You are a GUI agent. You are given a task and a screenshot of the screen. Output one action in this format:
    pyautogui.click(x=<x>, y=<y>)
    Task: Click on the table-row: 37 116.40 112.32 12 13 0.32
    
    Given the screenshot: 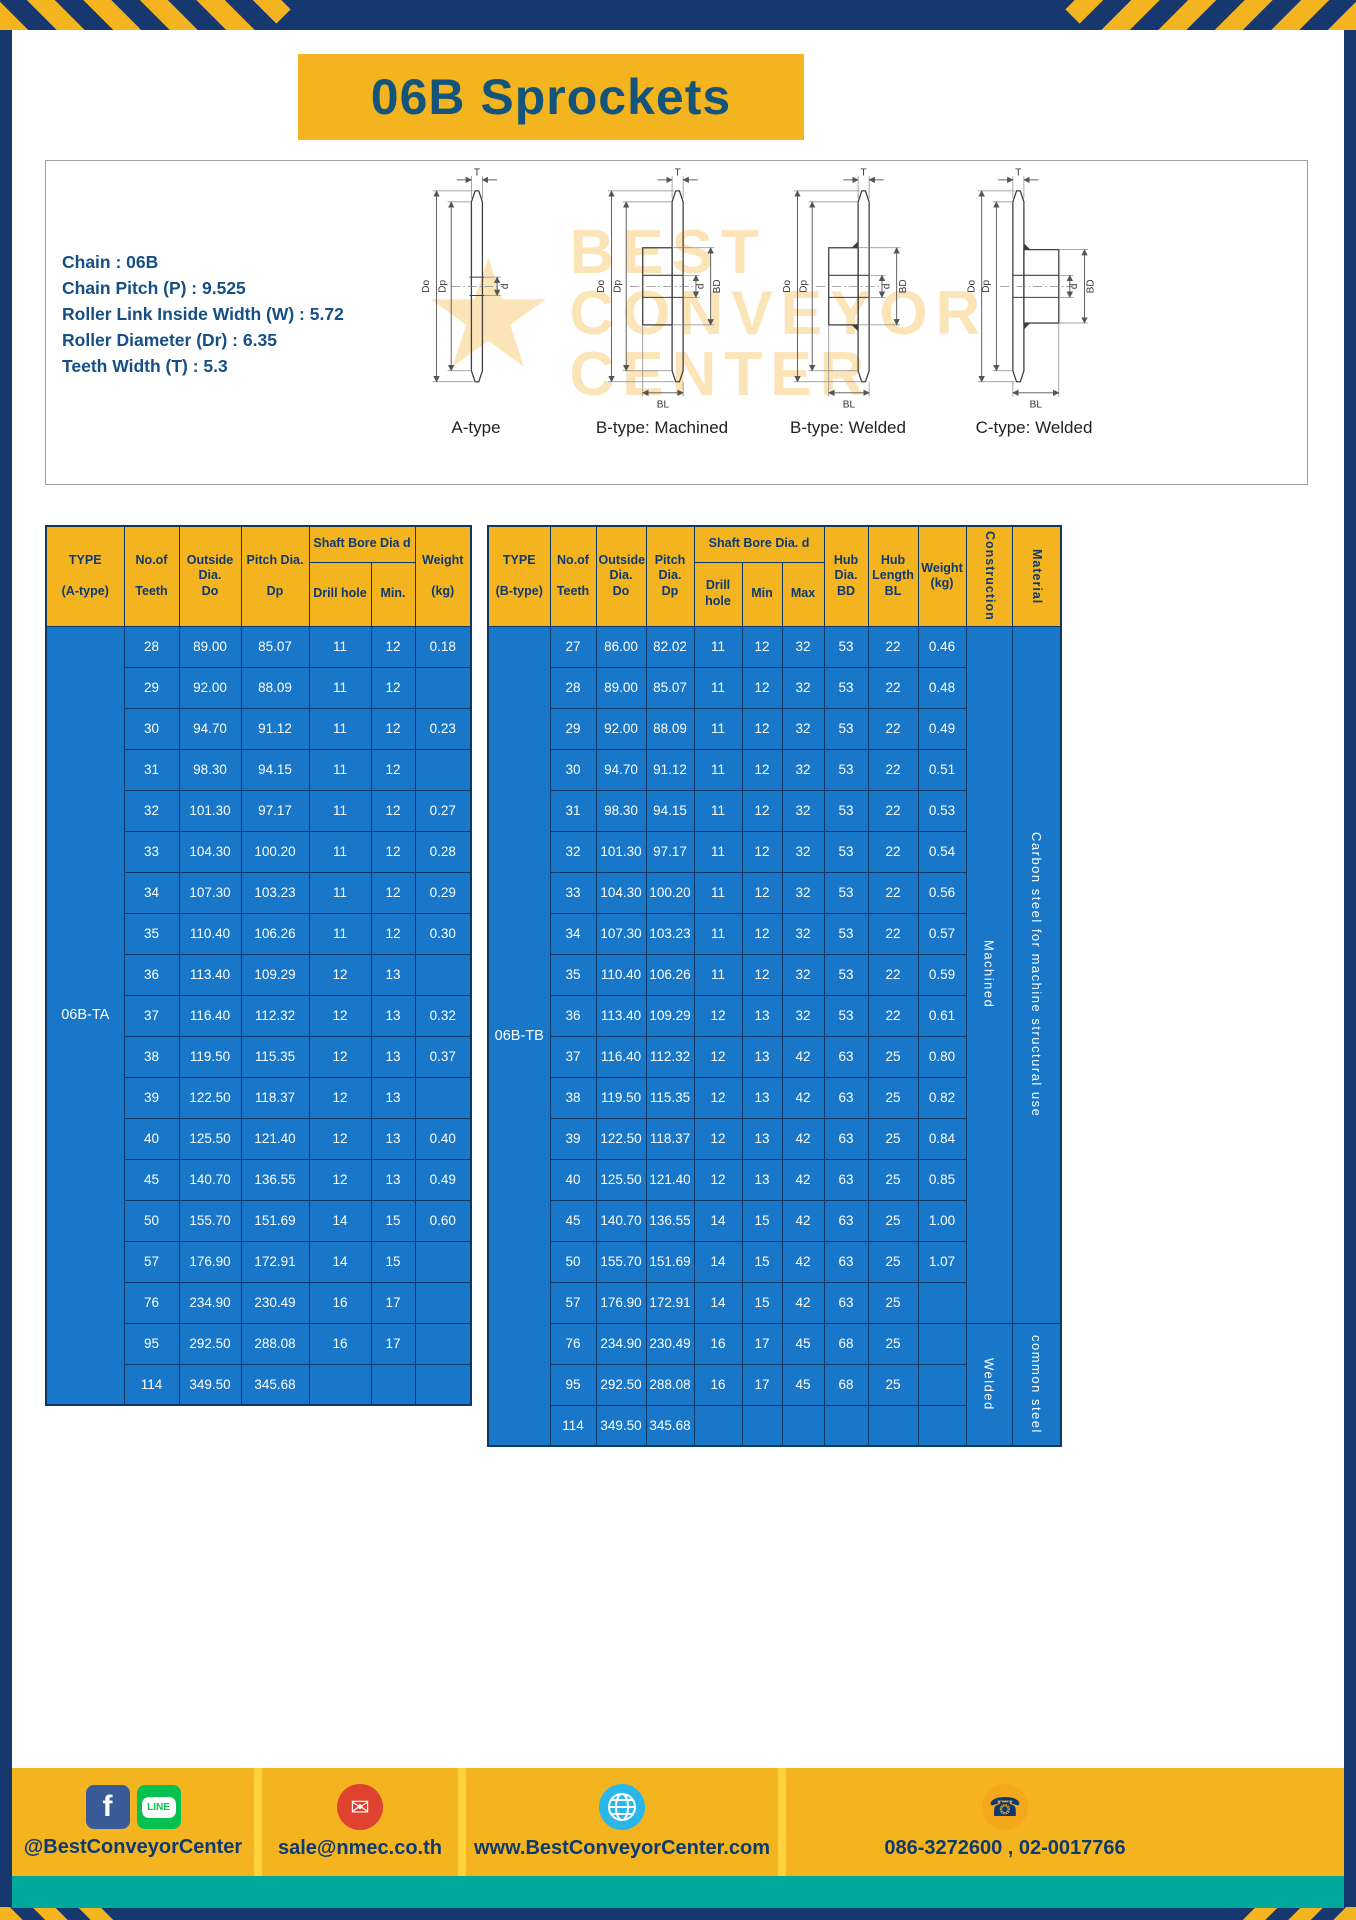 What is the action you would take?
    pyautogui.click(x=259, y=1015)
    